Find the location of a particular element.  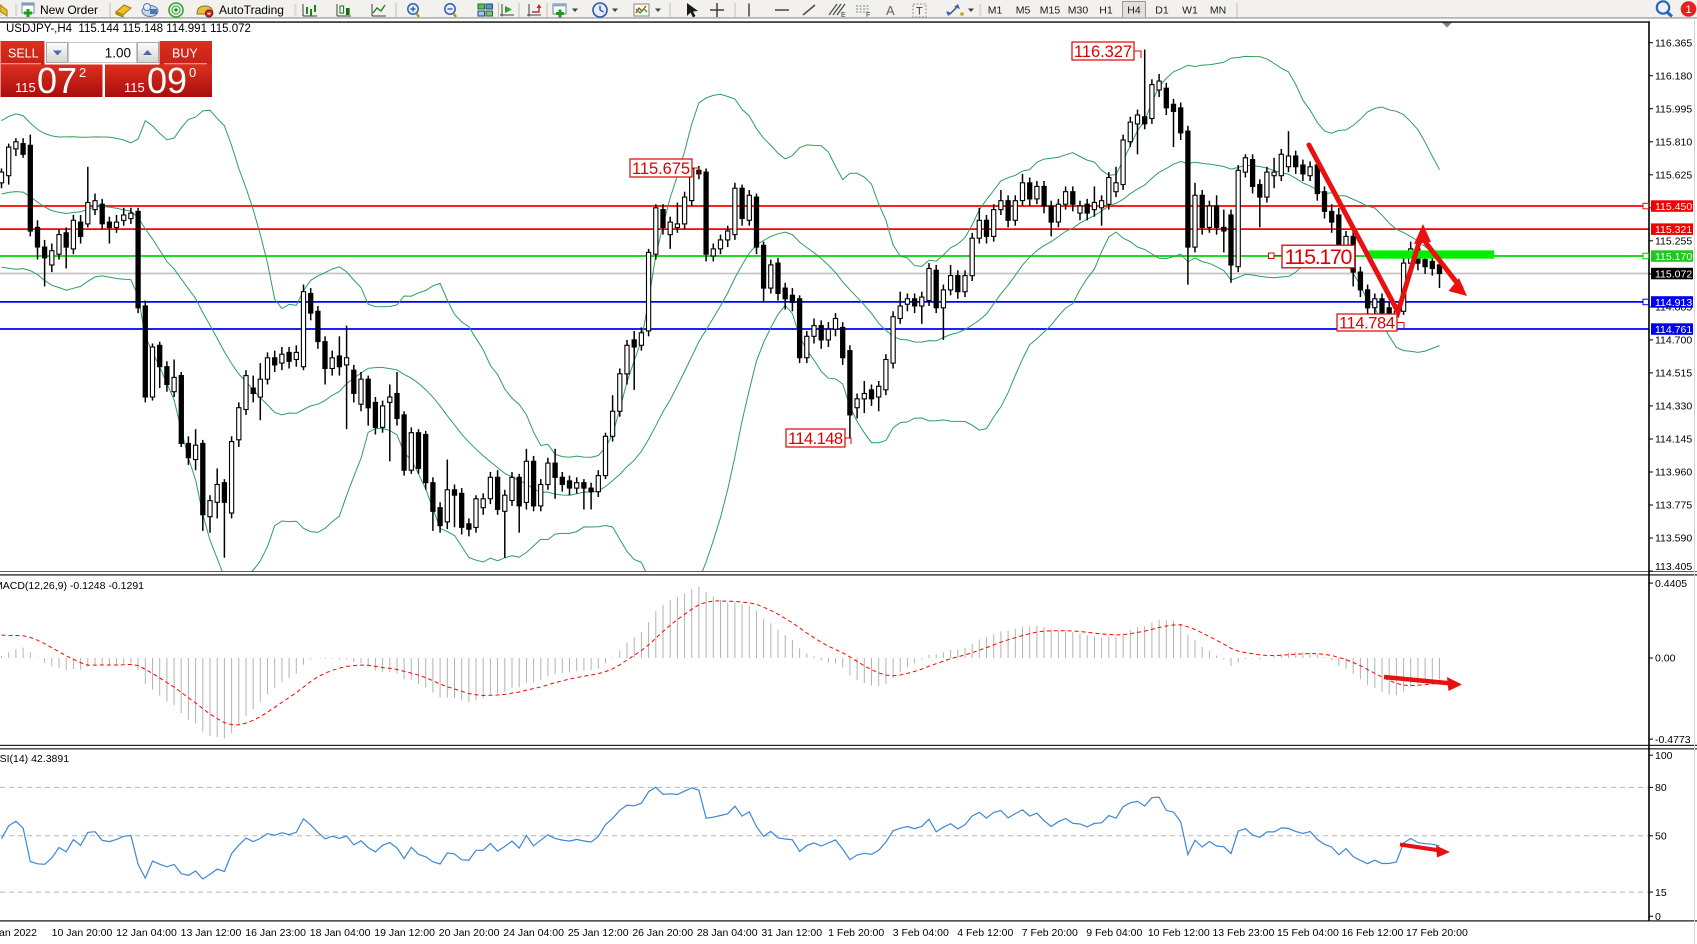

svg-text: 114.148 is located at coordinates (815, 439).